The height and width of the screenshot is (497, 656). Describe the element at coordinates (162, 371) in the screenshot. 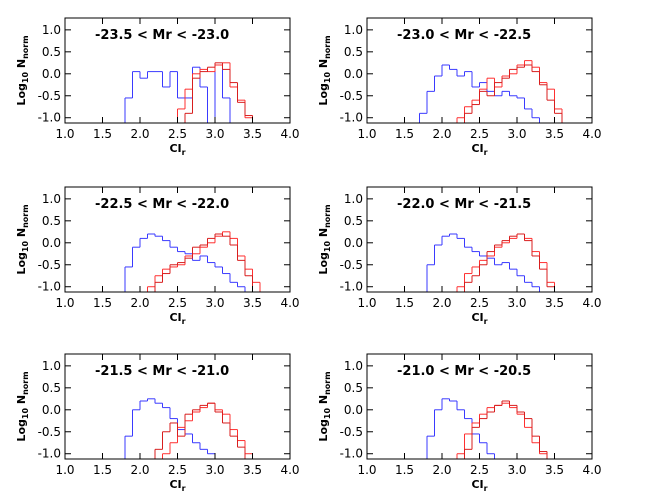

I see `panel-title: -21.5 < Mr < -21.0` at that location.